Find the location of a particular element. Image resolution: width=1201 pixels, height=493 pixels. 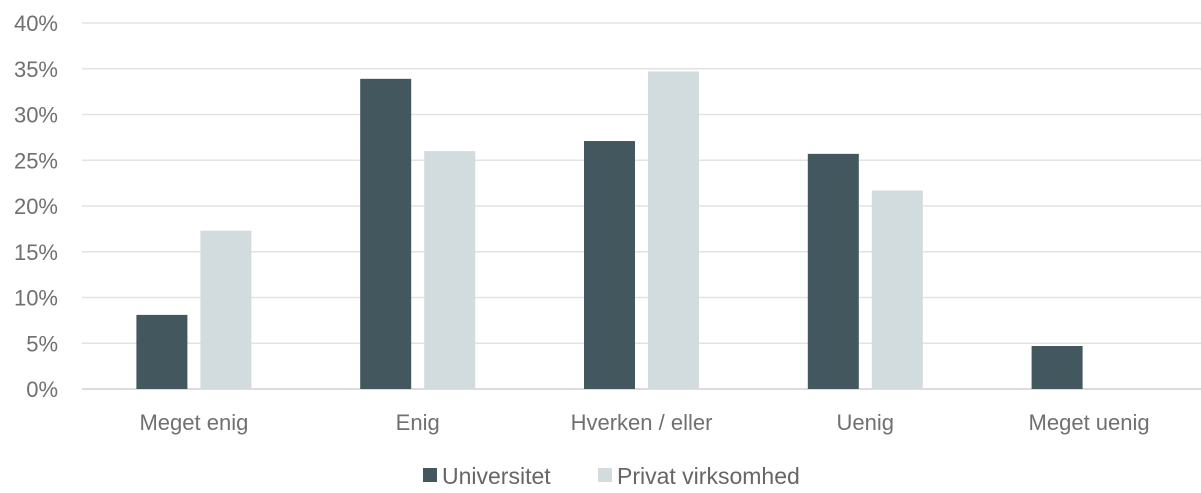

legend-label: Universitet is located at coordinates (496, 475).